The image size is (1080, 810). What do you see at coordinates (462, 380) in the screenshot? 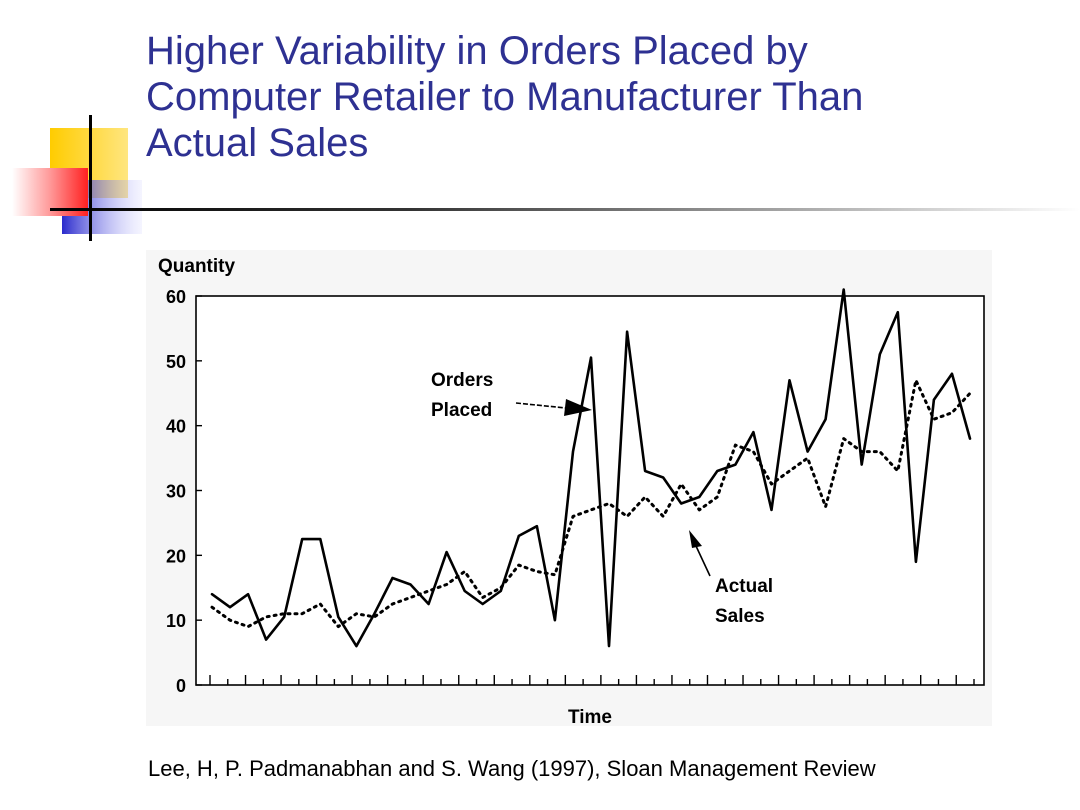
I see `annotation-orders-label-line-1: Orders` at bounding box center [462, 380].